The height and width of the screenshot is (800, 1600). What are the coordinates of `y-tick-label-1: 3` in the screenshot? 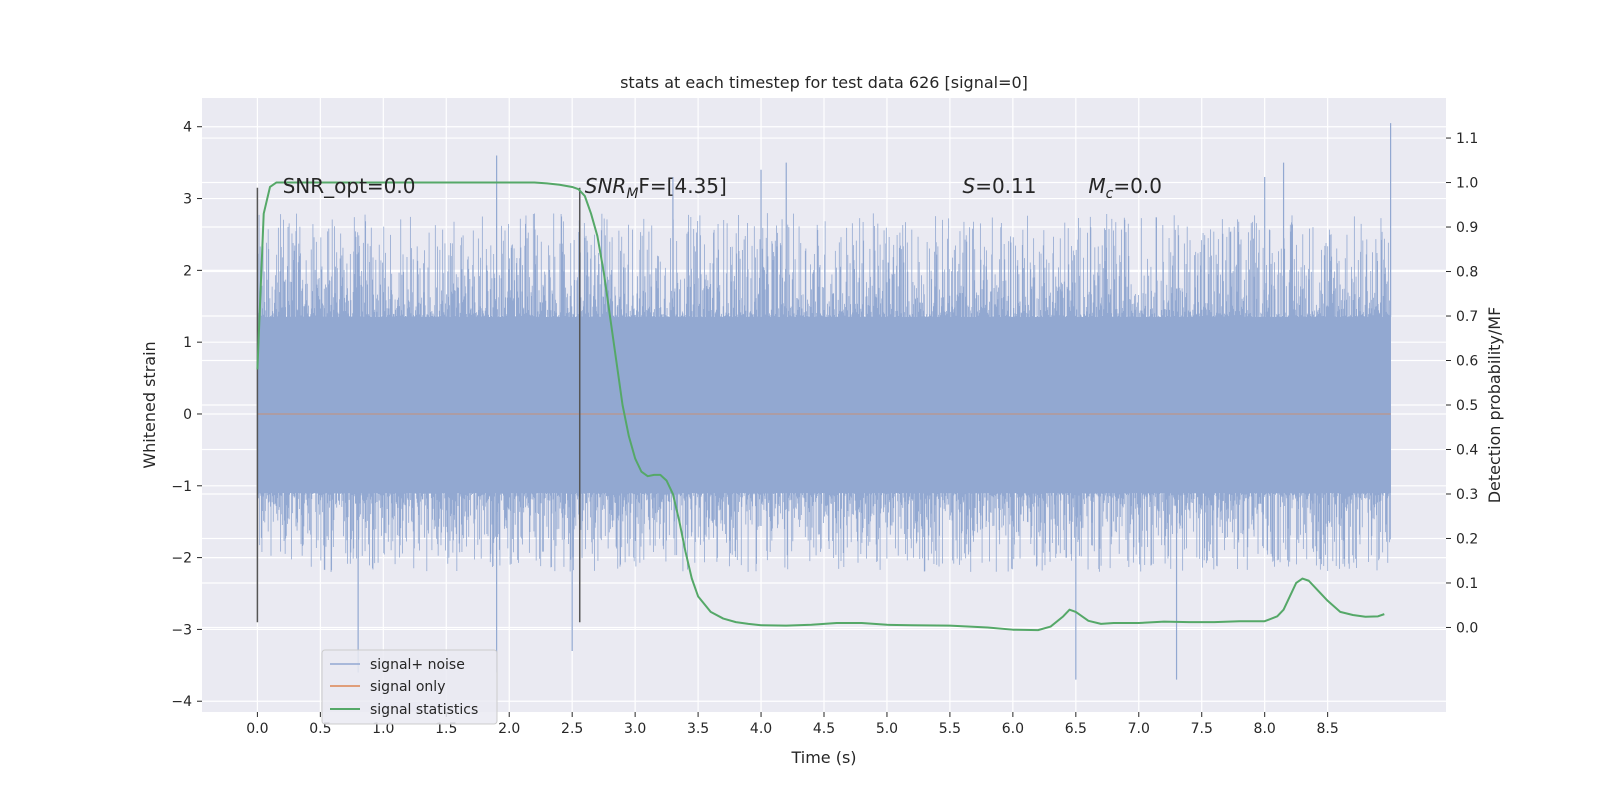 It's located at (187, 200).